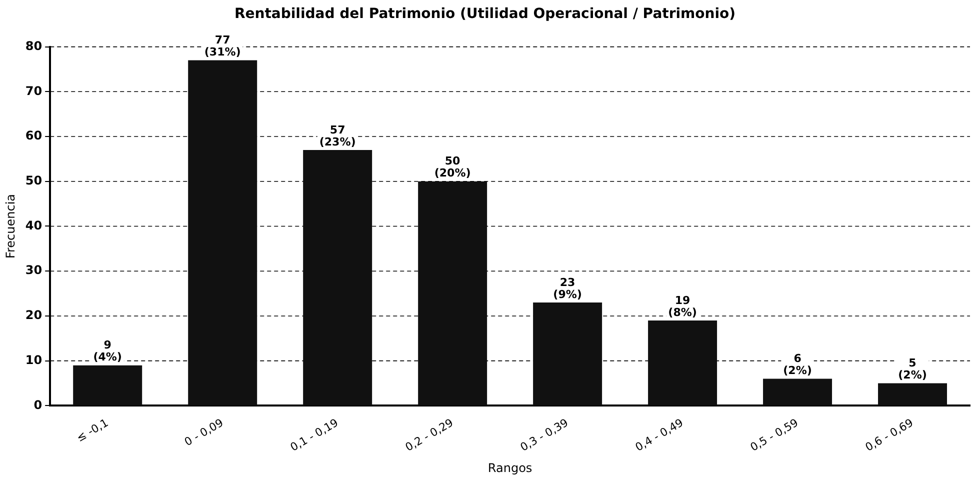 The height and width of the screenshot is (480, 980). Describe the element at coordinates (33, 91) in the screenshot. I see `y-tick-label: 70` at that location.